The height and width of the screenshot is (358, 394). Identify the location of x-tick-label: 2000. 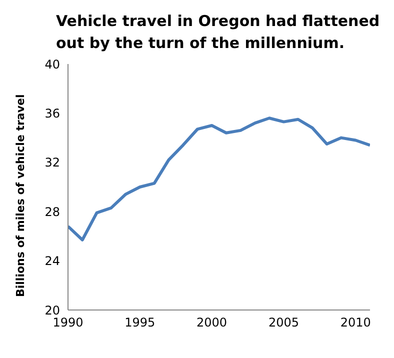
(212, 323).